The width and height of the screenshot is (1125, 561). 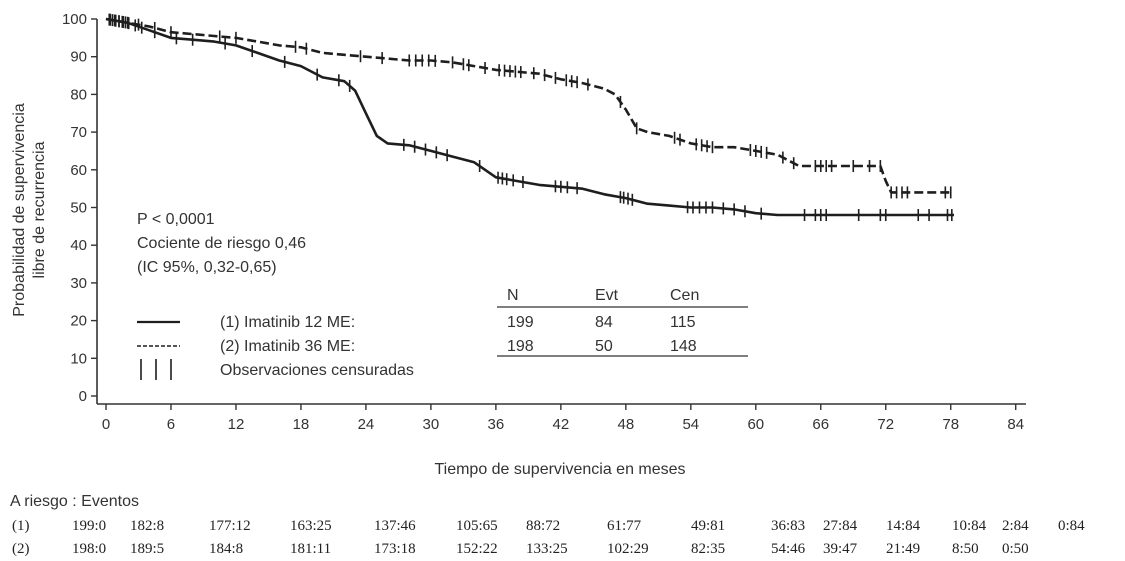 What do you see at coordinates (1071, 526) in the screenshot?
I see `at-risk-cell: 0:84` at bounding box center [1071, 526].